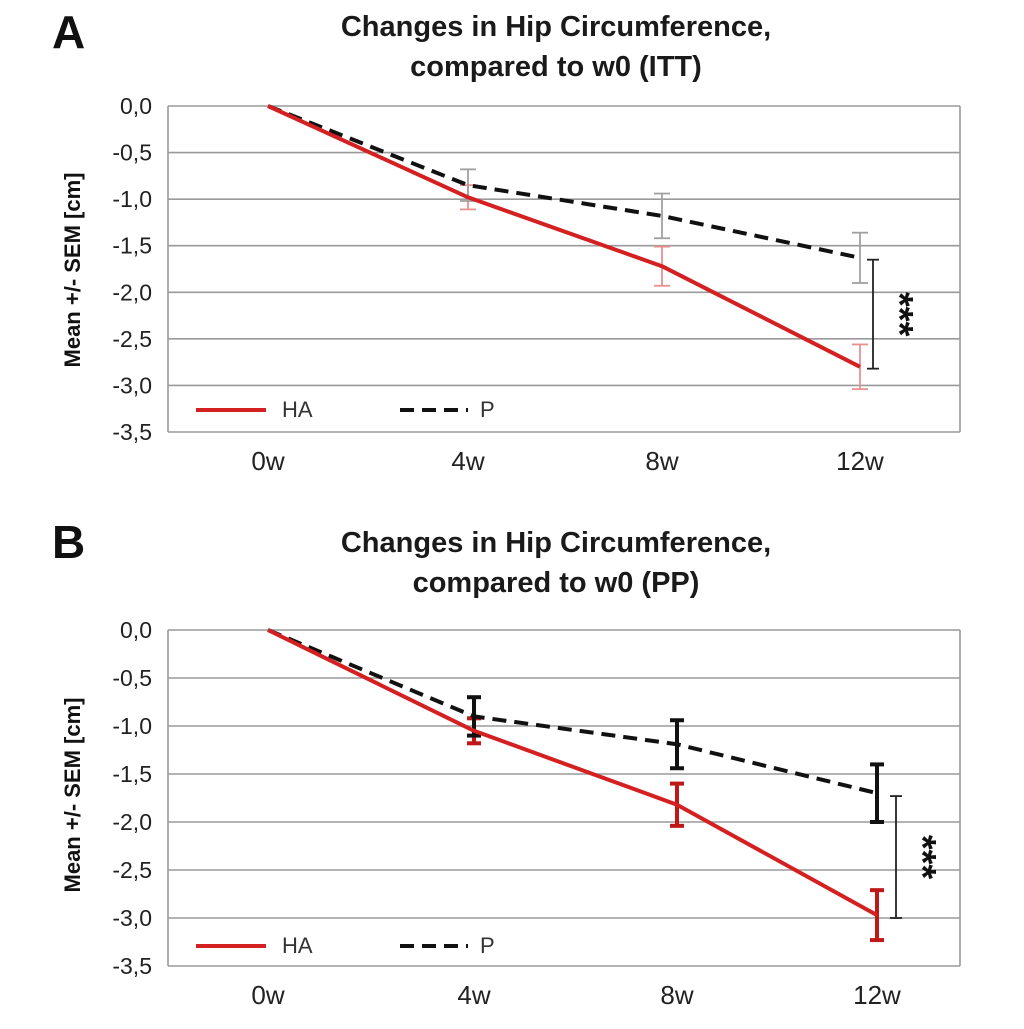  What do you see at coordinates (556, 67) in the screenshot?
I see `chart-subtitle: compared to w0 (ITT)` at bounding box center [556, 67].